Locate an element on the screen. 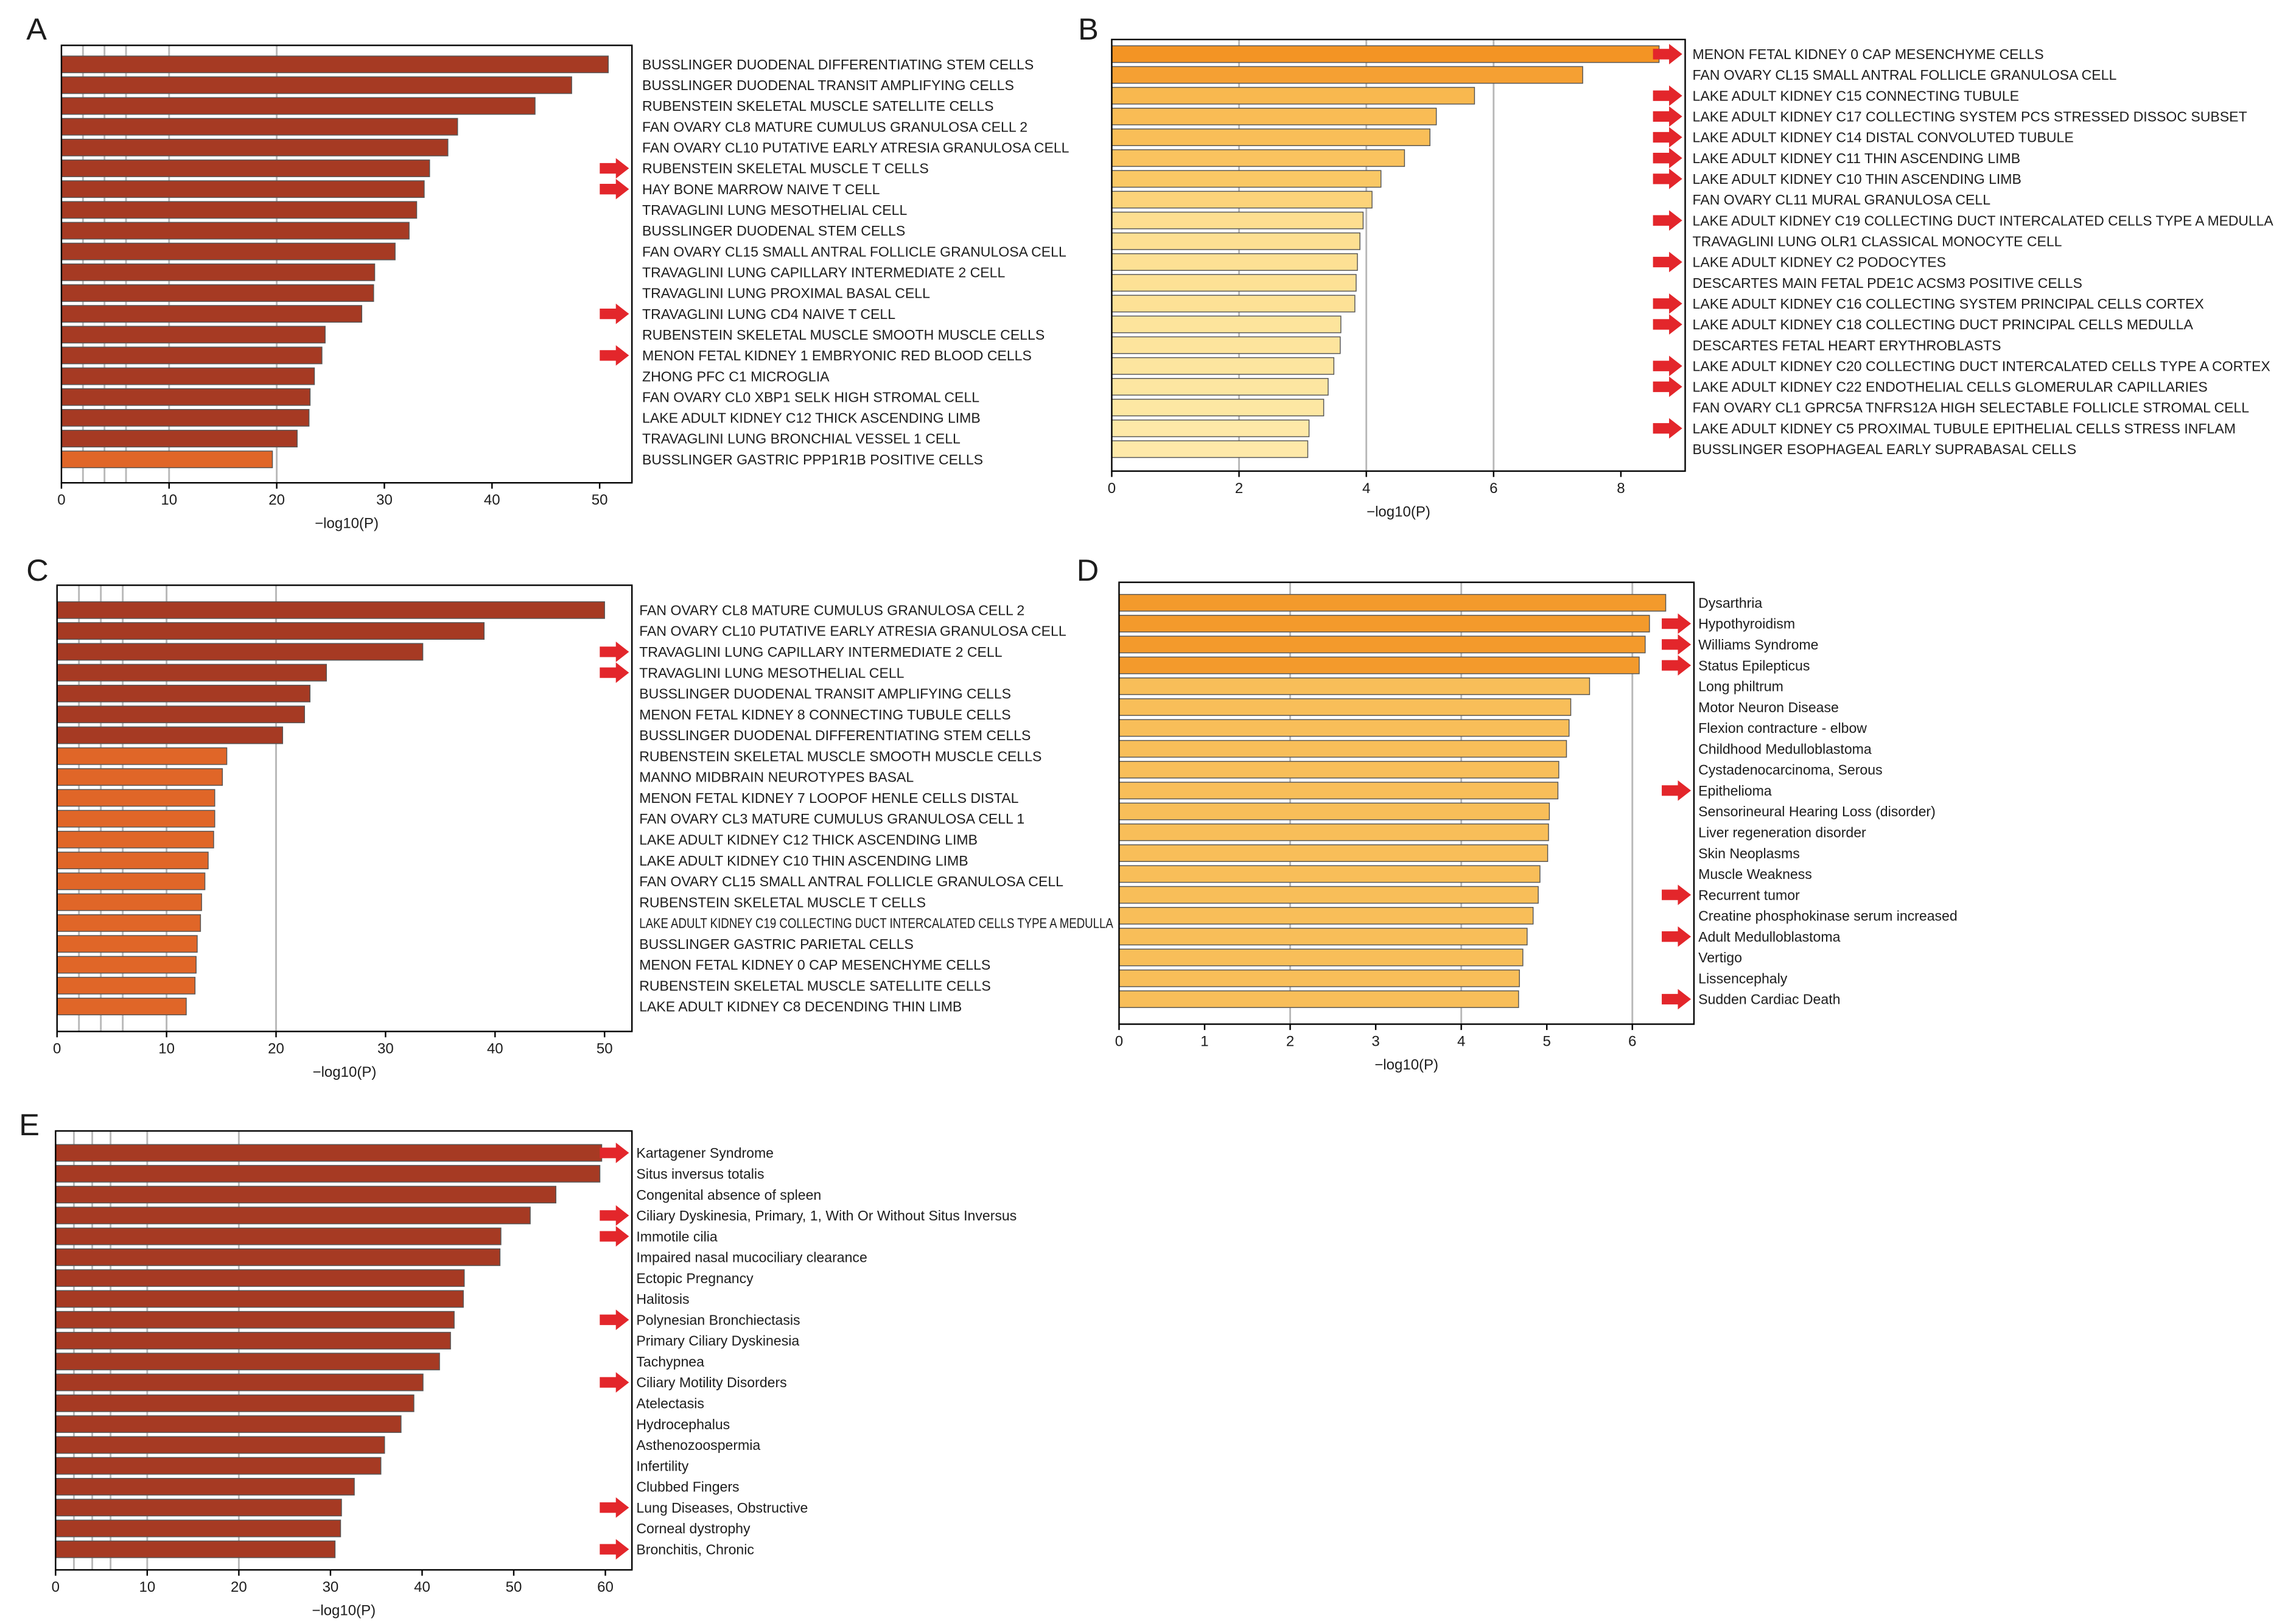 The width and height of the screenshot is (2282, 1624). bar-label: Dysarthria is located at coordinates (1730, 603).